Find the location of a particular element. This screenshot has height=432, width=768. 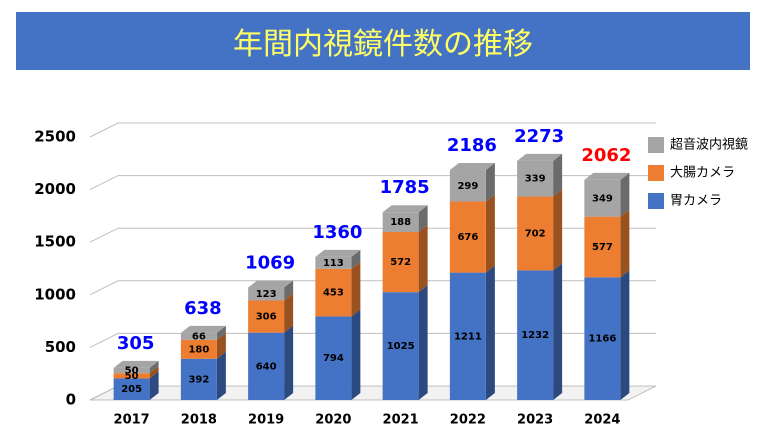

segment-label: 794 is located at coordinates (333, 358).